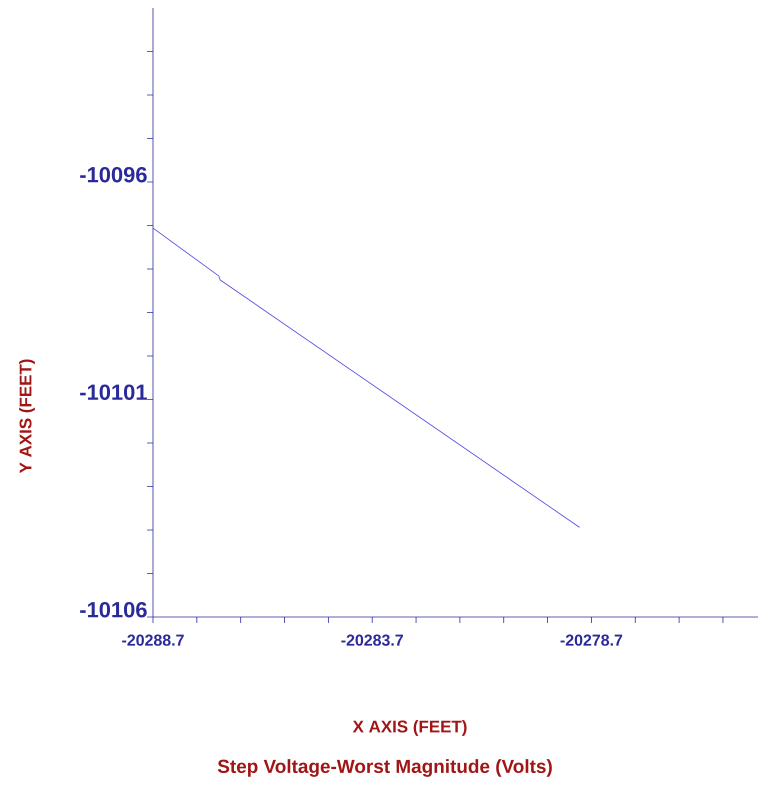  I want to click on text: Step Voltage-Worst Magnitude (Volts), so click(385, 768).